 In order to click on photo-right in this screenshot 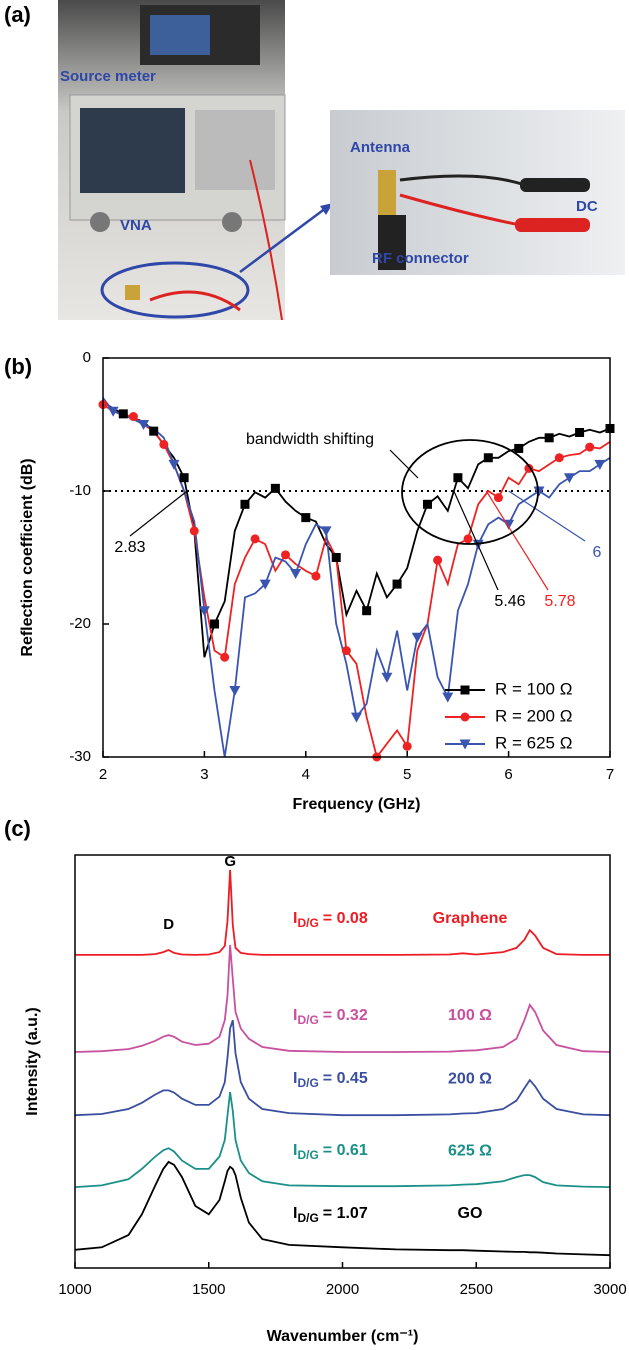, I will do `click(477, 192)`.